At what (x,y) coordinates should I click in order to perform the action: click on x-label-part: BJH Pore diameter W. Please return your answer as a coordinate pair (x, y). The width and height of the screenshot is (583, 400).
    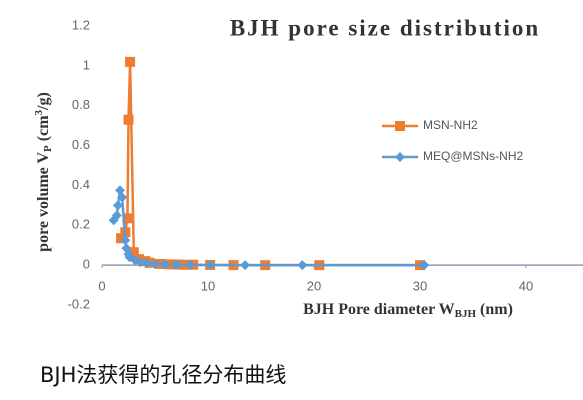
    Looking at the image, I should click on (379, 309).